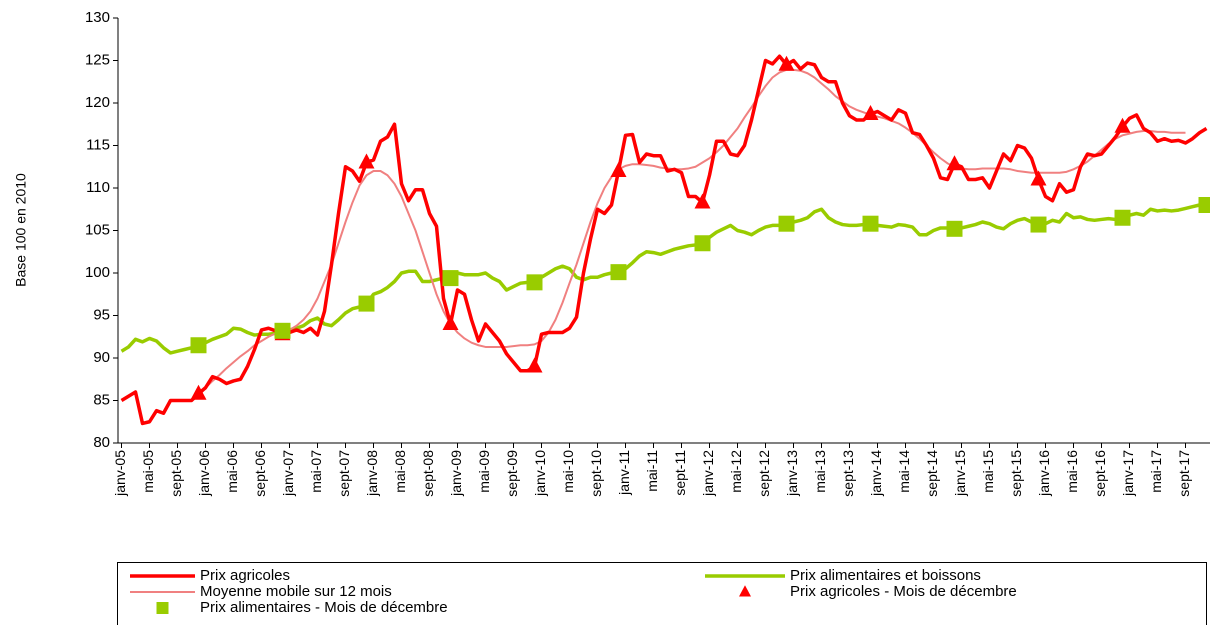 This screenshot has width=1210, height=630. What do you see at coordinates (97, 17) in the screenshot?
I see `y-tick-label: 130` at bounding box center [97, 17].